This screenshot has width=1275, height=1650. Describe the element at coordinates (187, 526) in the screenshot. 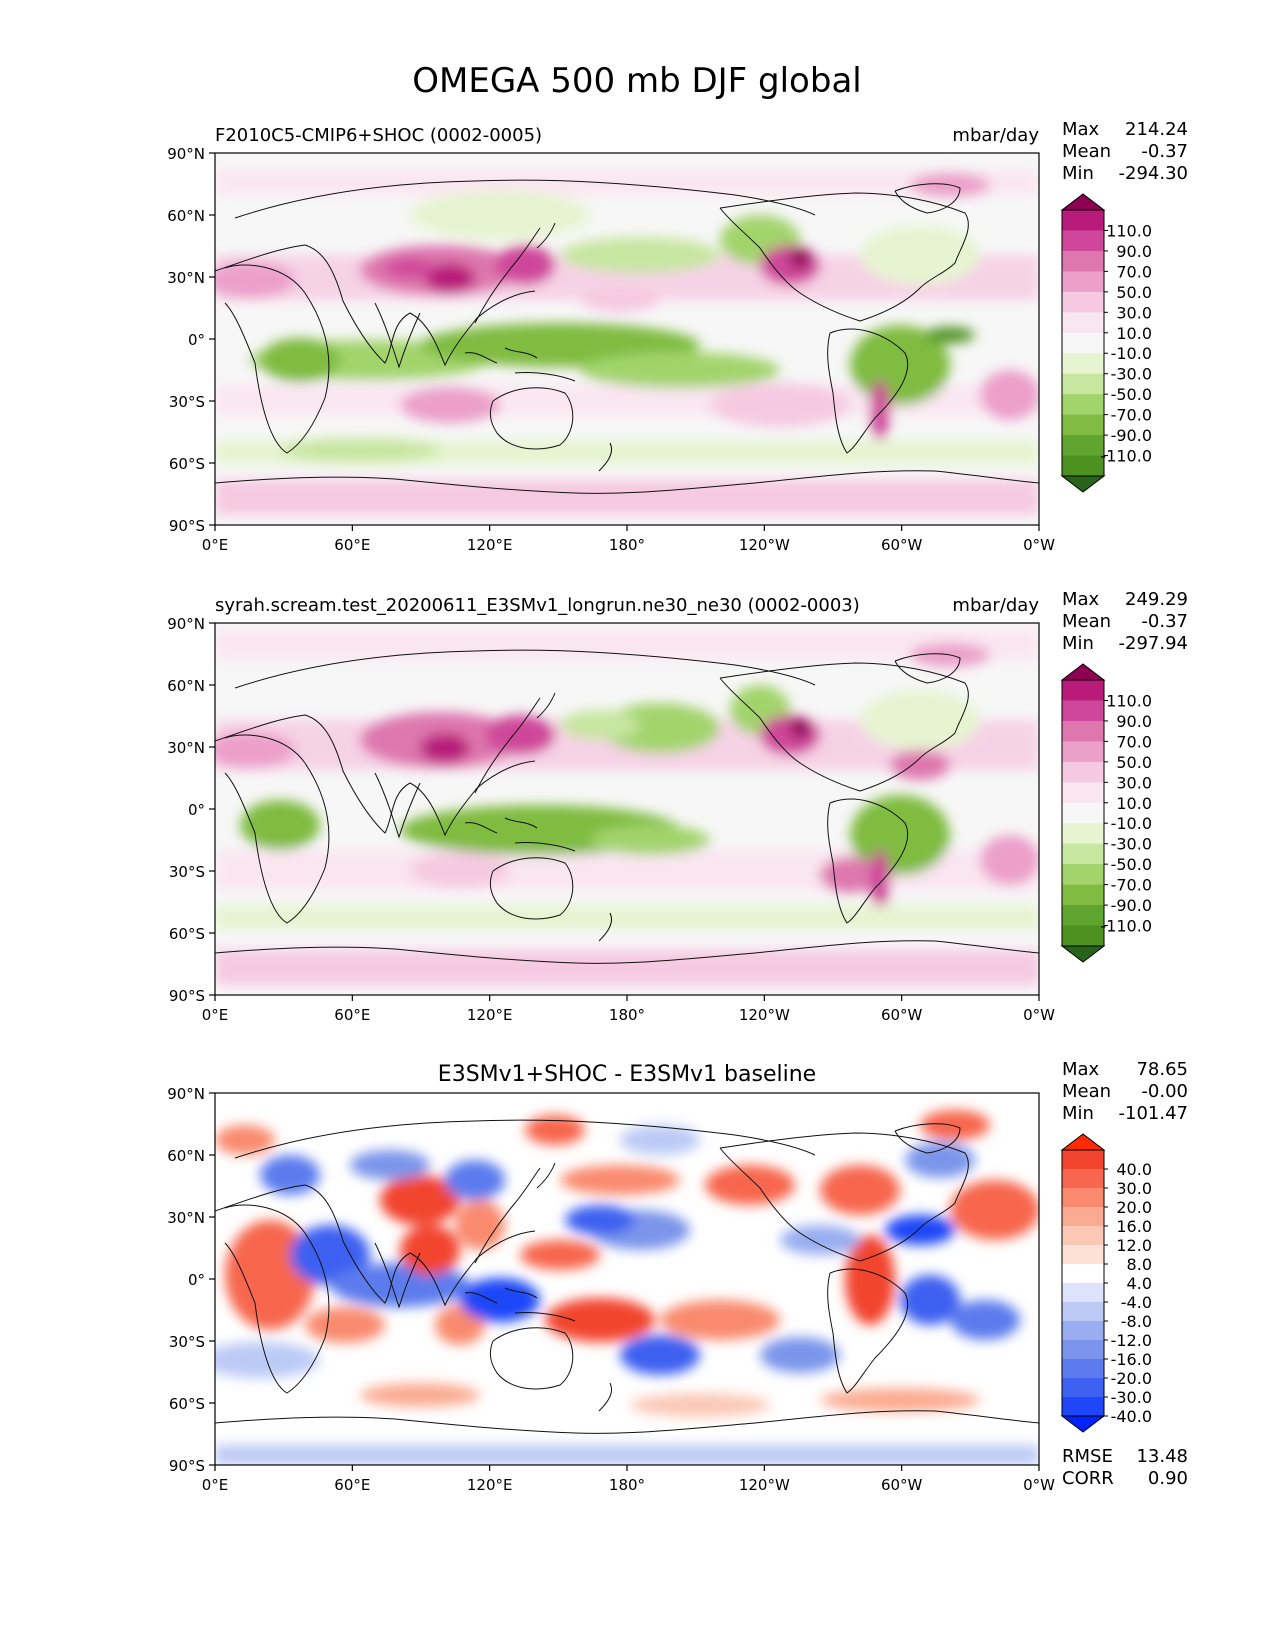

I see `lat-tick-label: 90°S` at that location.